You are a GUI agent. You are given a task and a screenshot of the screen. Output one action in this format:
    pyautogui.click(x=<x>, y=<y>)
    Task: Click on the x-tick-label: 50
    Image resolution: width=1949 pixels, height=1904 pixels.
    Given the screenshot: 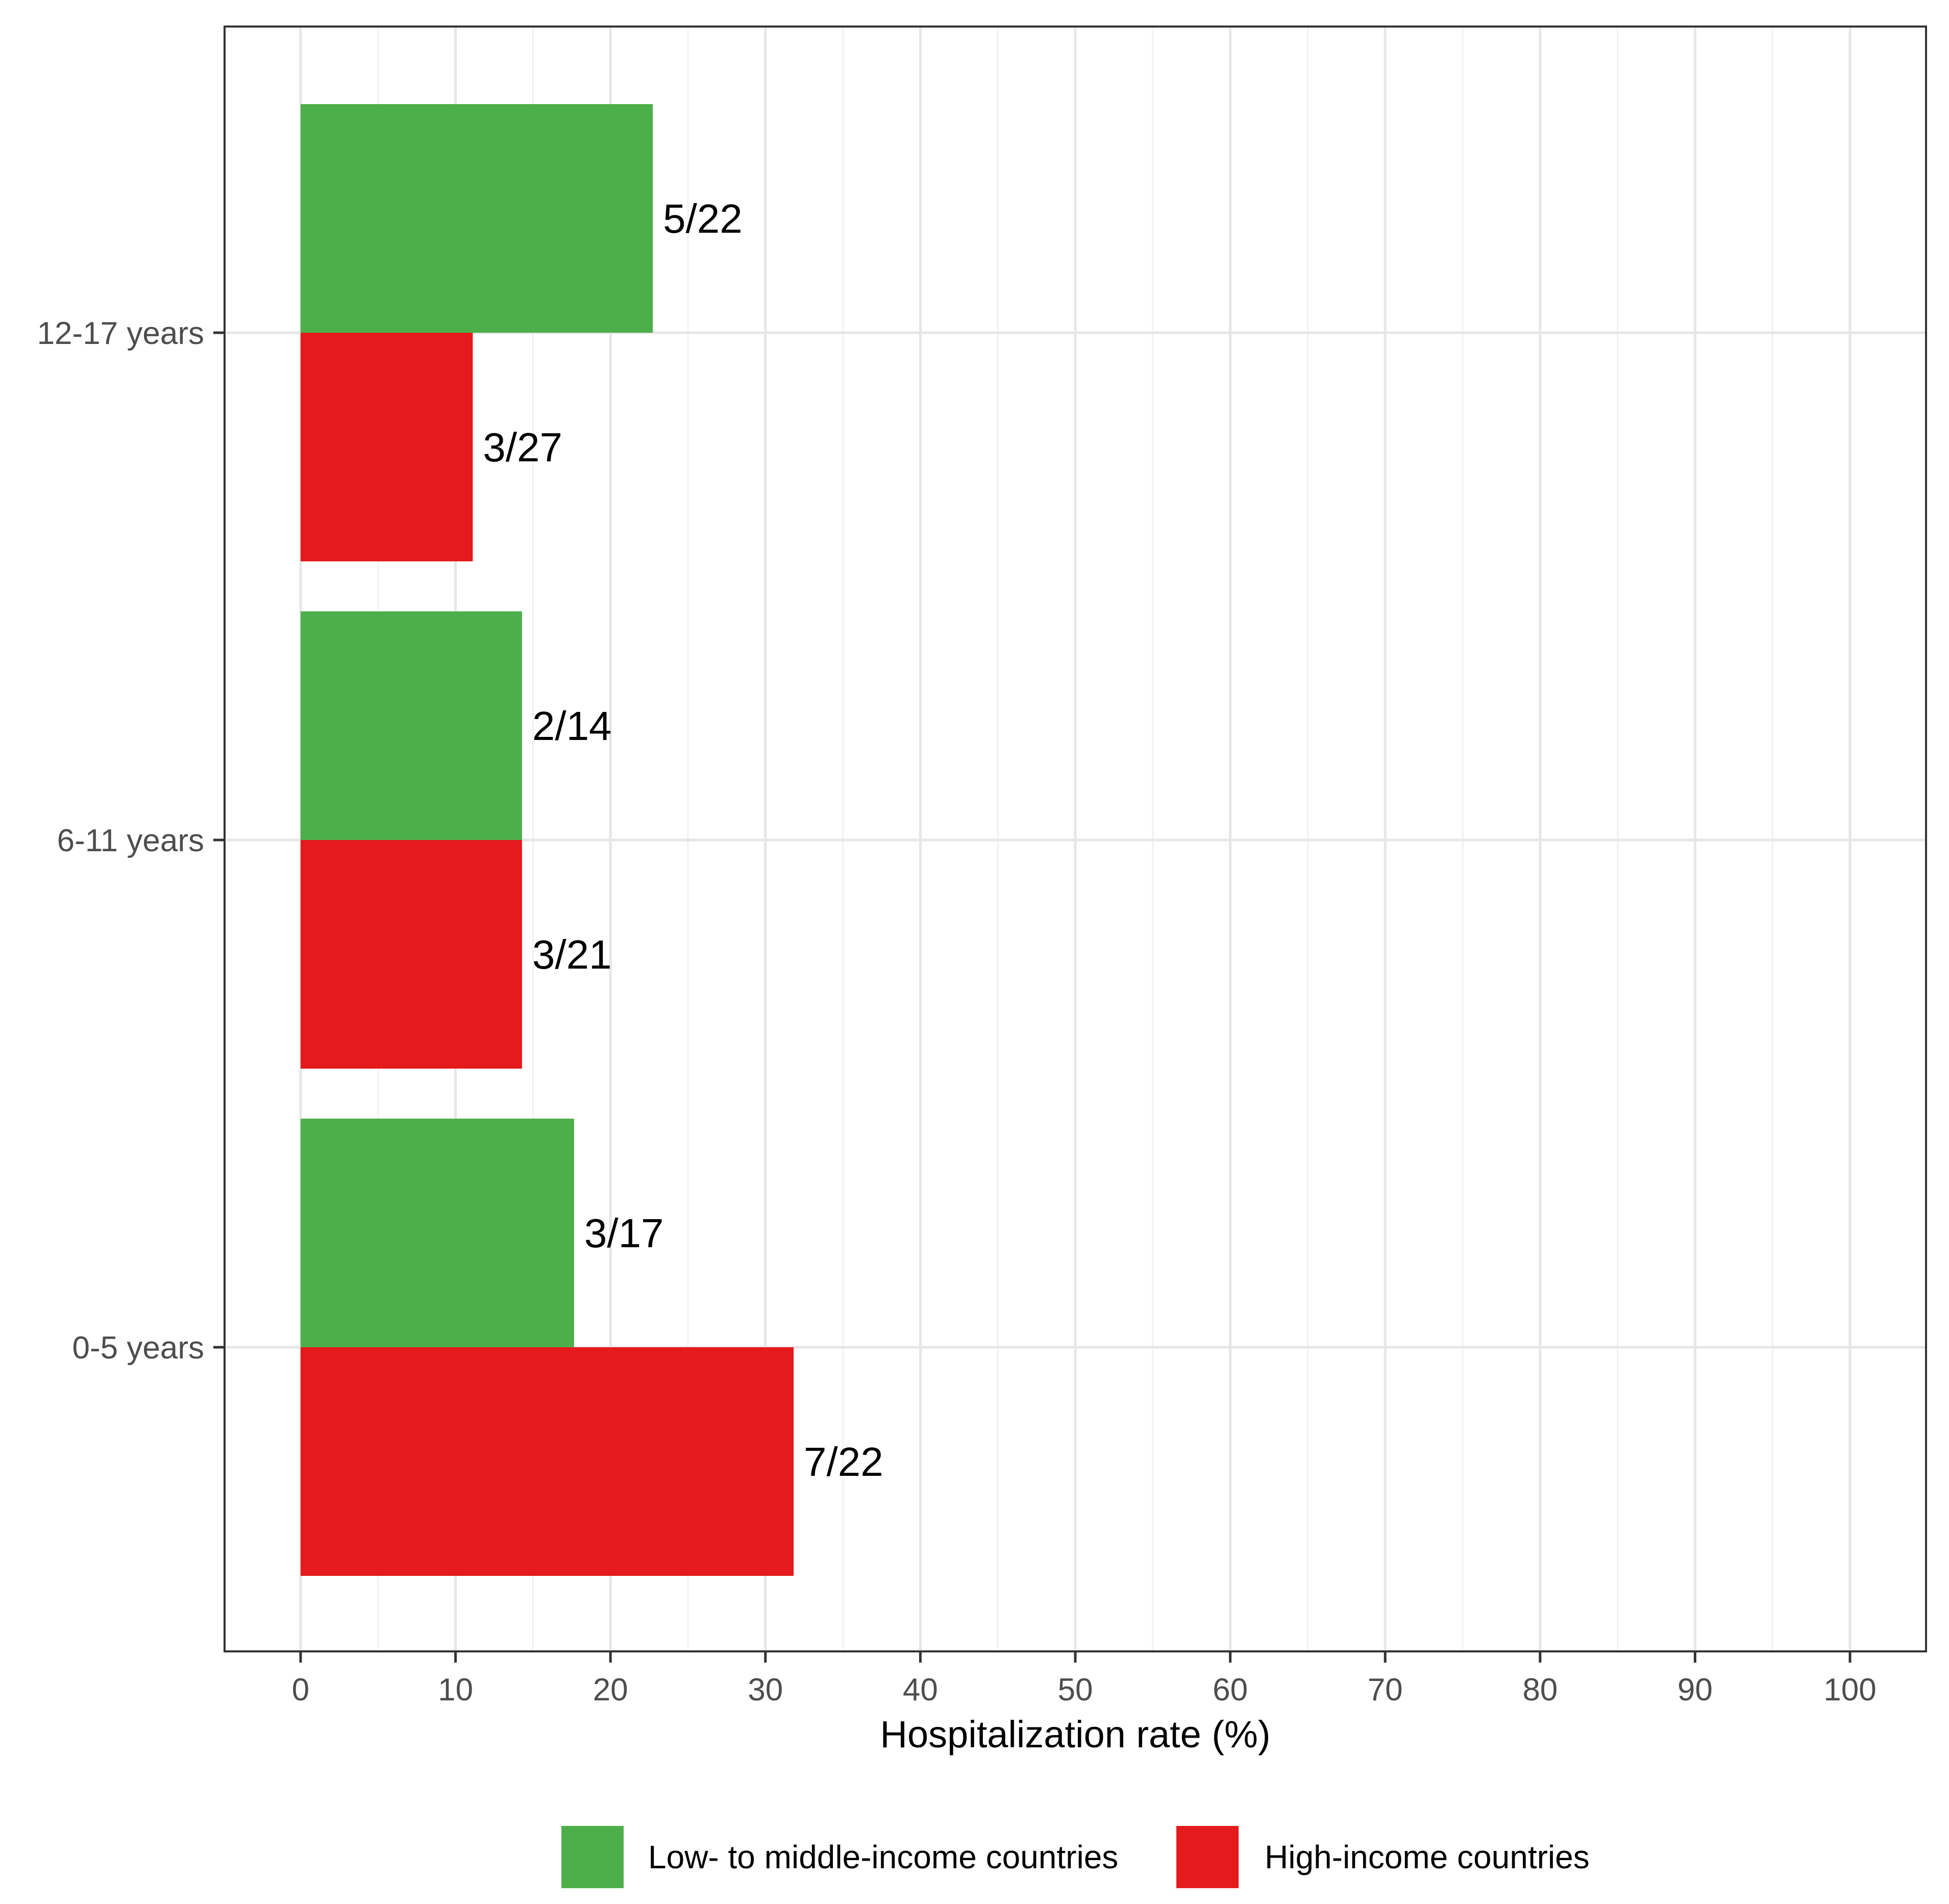 What is the action you would take?
    pyautogui.click(x=1075, y=1690)
    